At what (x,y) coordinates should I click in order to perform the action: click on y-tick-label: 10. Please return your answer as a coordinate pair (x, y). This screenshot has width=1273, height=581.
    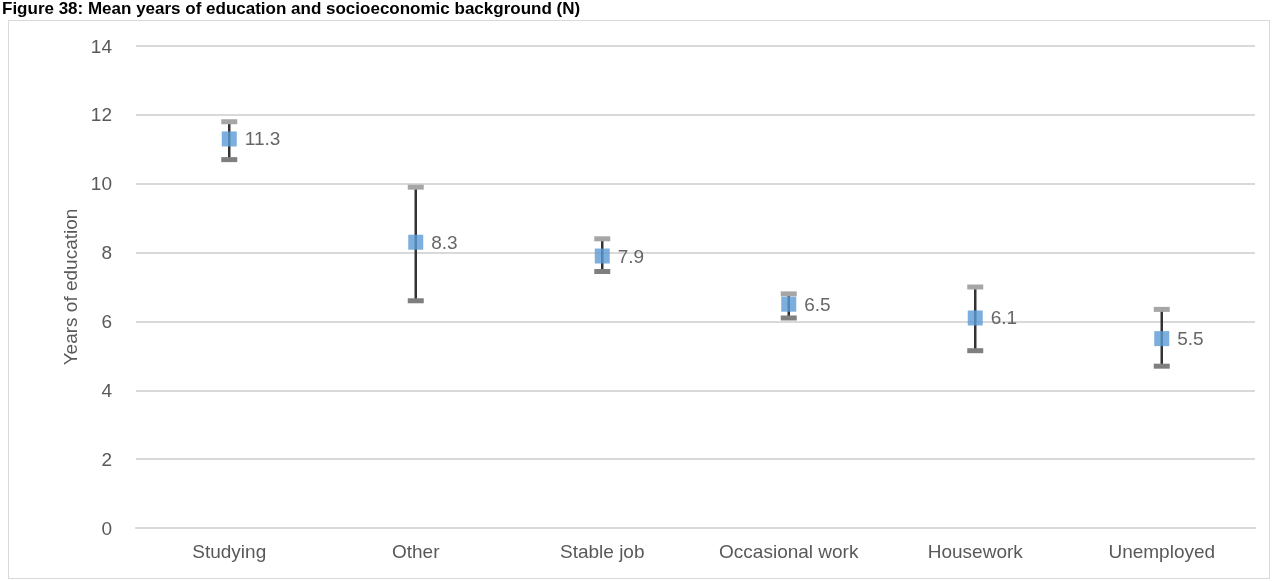
    Looking at the image, I should click on (101, 184).